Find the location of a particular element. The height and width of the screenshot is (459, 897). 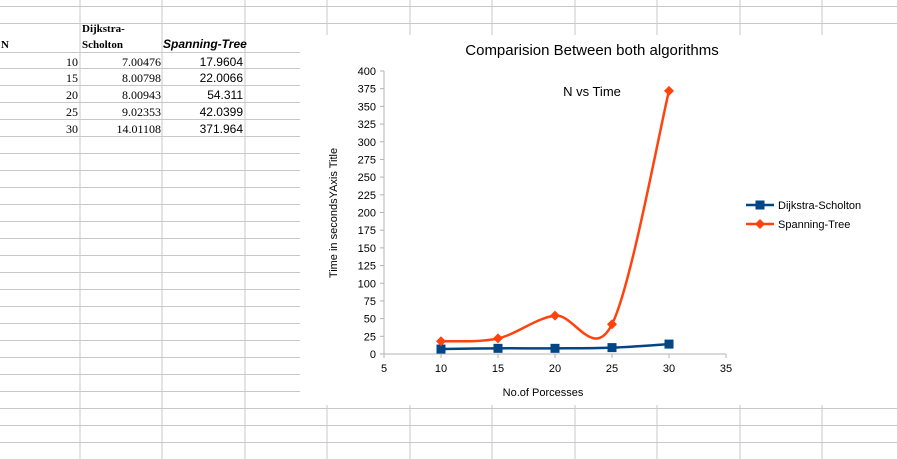

header-n: N is located at coordinates (5, 45).